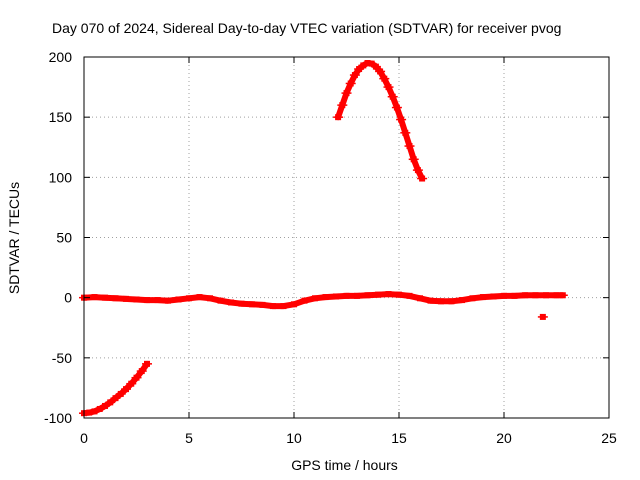 Image resolution: width=640 pixels, height=480 pixels. What do you see at coordinates (380, 121) in the screenshot?
I see `series-afternoon-hump` at bounding box center [380, 121].